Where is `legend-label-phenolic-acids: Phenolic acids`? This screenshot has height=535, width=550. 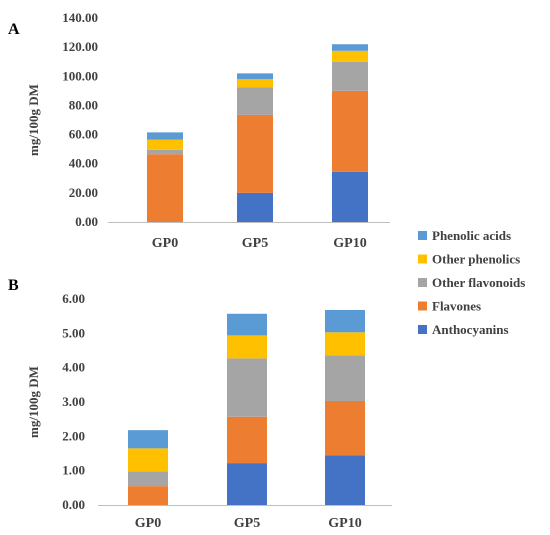 legend-label-phenolic-acids: Phenolic acids is located at coordinates (471, 235).